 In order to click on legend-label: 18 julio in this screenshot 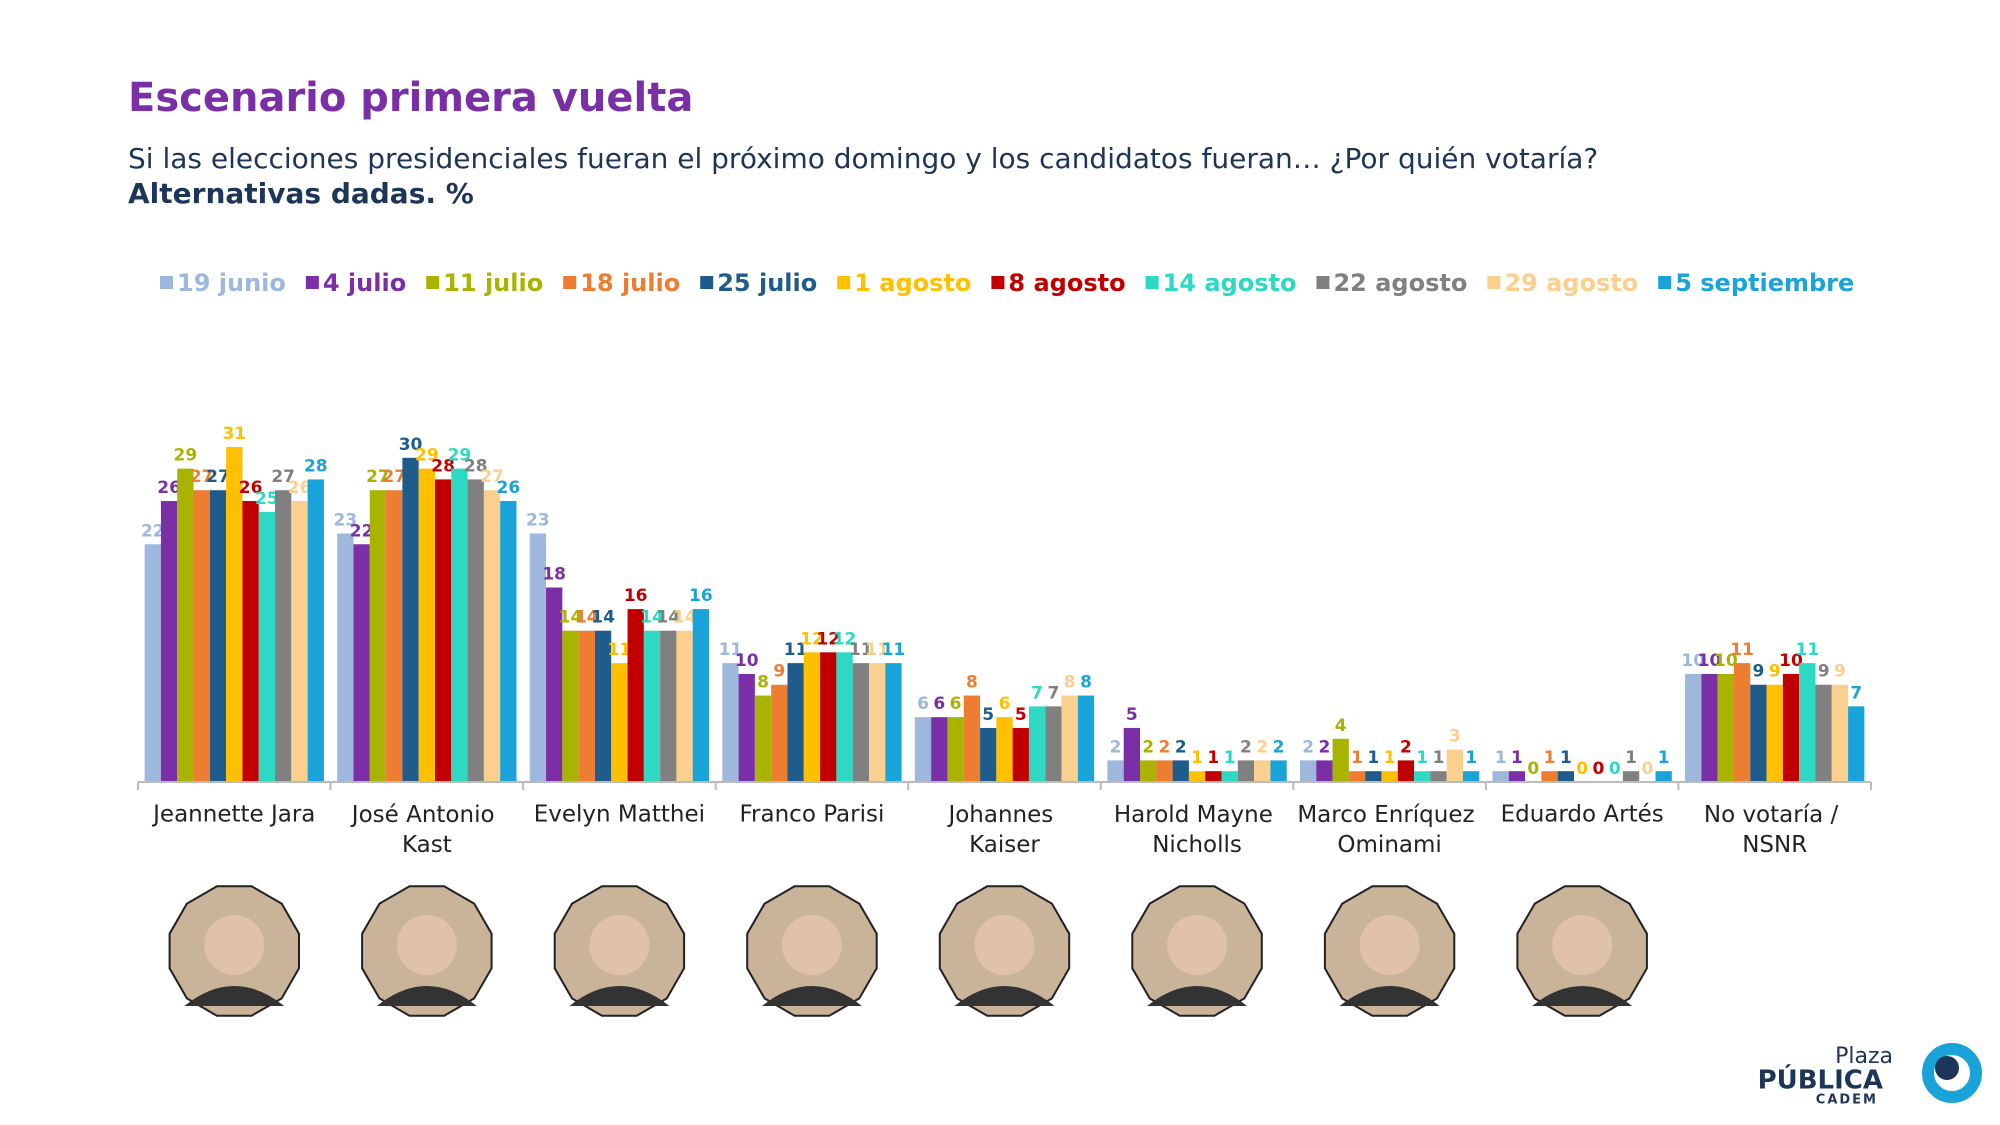, I will do `click(630, 283)`.